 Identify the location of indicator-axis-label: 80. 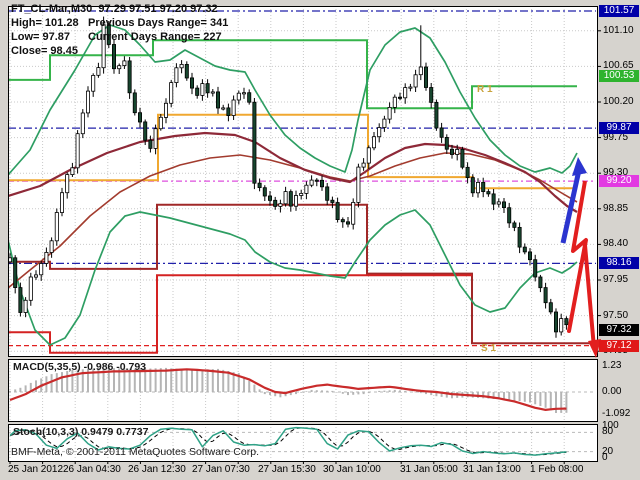
(608, 431).